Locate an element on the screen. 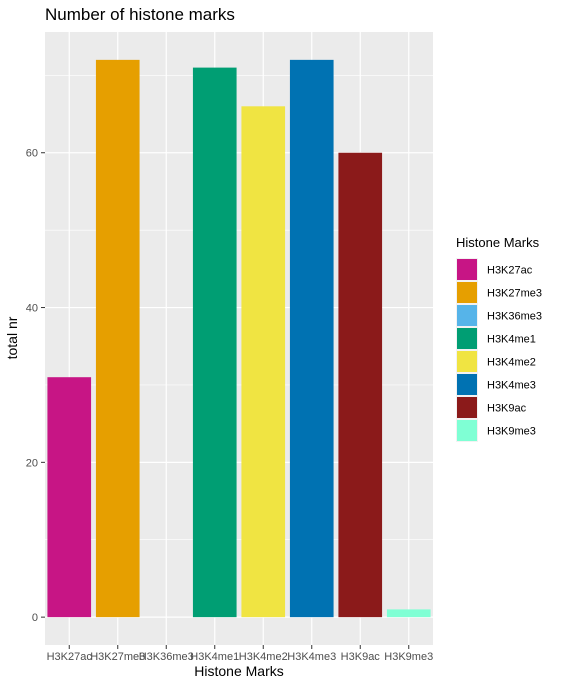 The image size is (563, 687). legend-title: Histone Marks is located at coordinates (498, 242).